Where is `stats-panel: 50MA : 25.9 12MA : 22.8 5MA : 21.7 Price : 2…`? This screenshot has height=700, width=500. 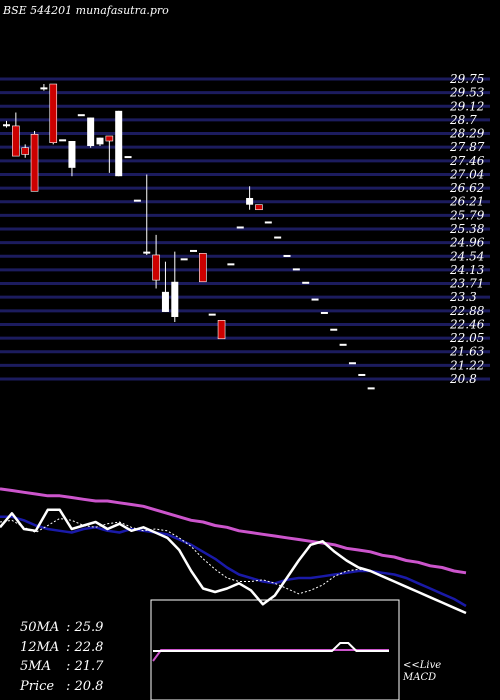
stats-panel: 50MA : 25.9 12MA : 22.8 5MA : 21.7 Price : 2… is located at coordinates (61, 657).